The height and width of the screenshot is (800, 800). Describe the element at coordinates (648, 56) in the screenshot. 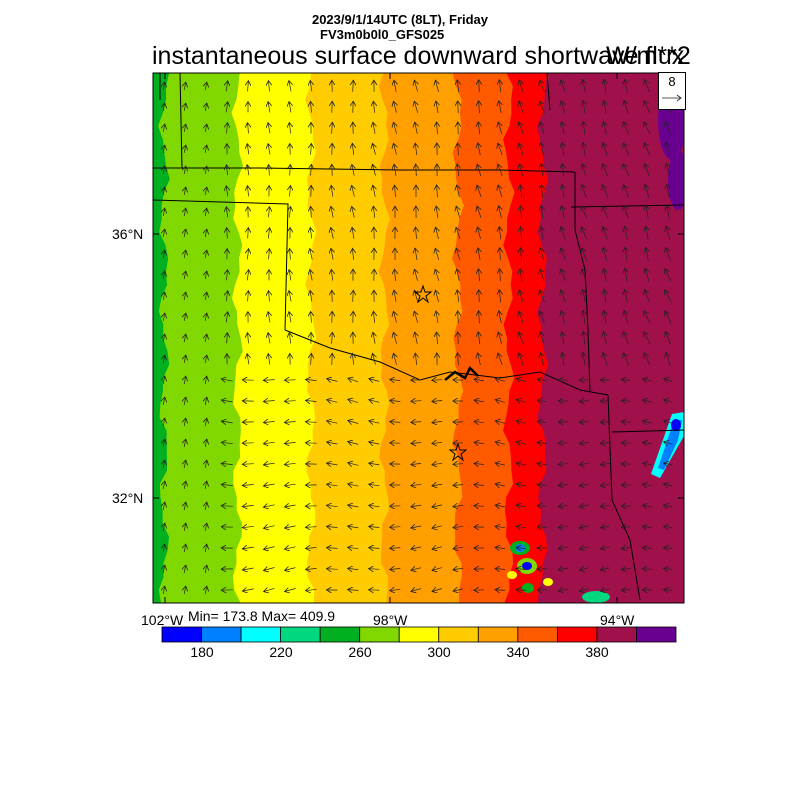

I see `units-label: W/m**2` at that location.